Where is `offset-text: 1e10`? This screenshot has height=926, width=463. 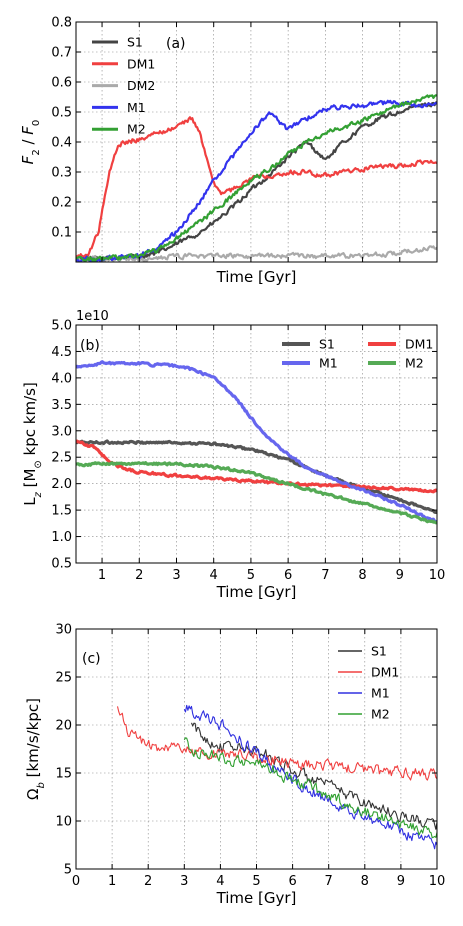
offset-text: 1e10 is located at coordinates (92, 316).